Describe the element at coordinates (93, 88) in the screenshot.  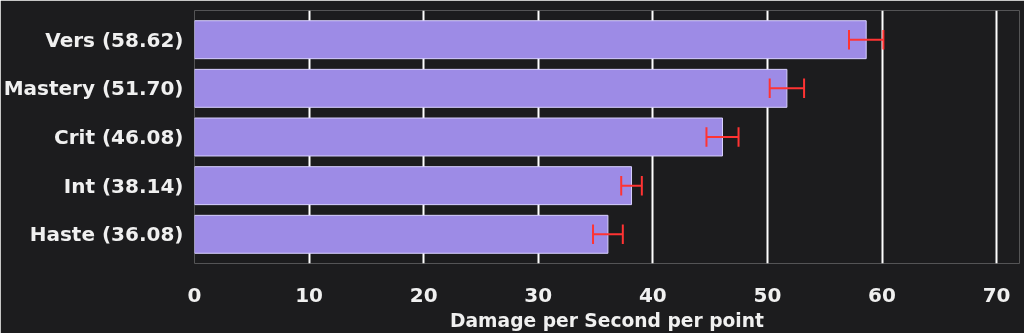
I see `y-tick-label: Mastery (51.70)` at that location.